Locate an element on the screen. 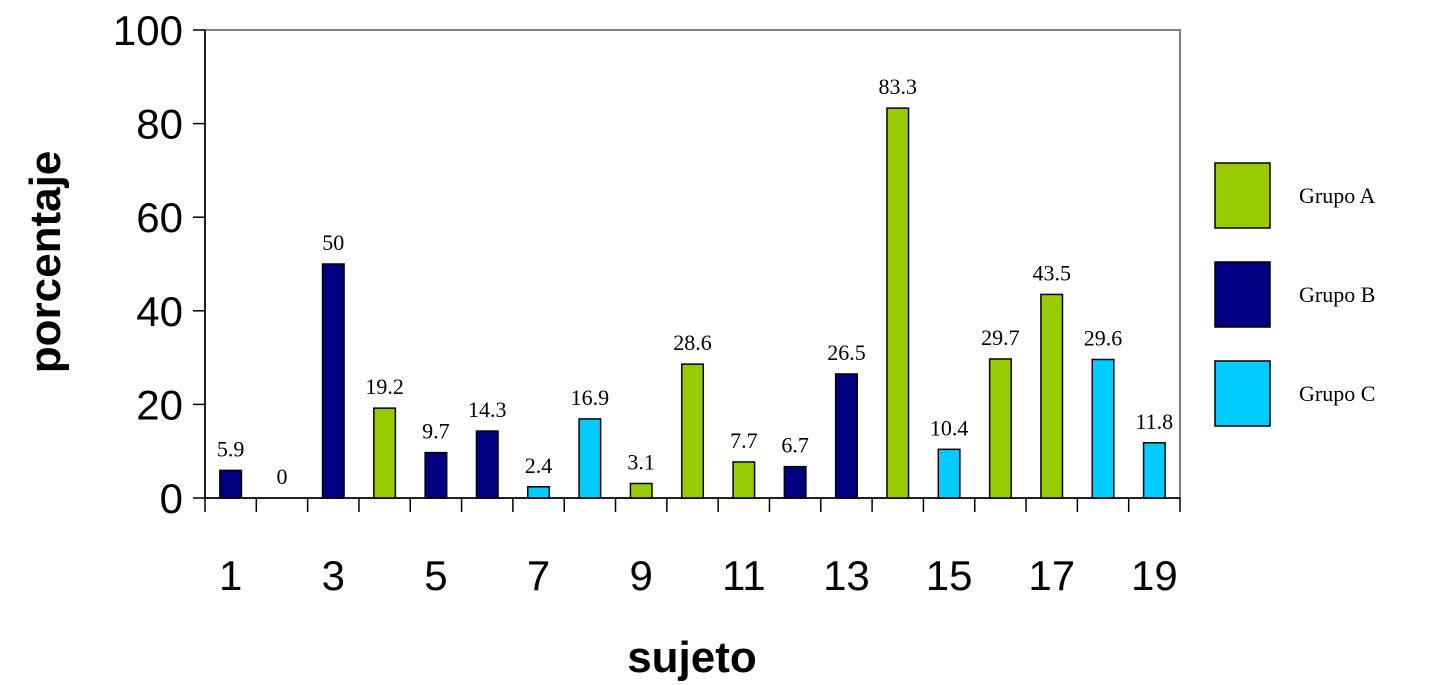 The height and width of the screenshot is (685, 1447). x-tick-label: 7 is located at coordinates (538, 575).